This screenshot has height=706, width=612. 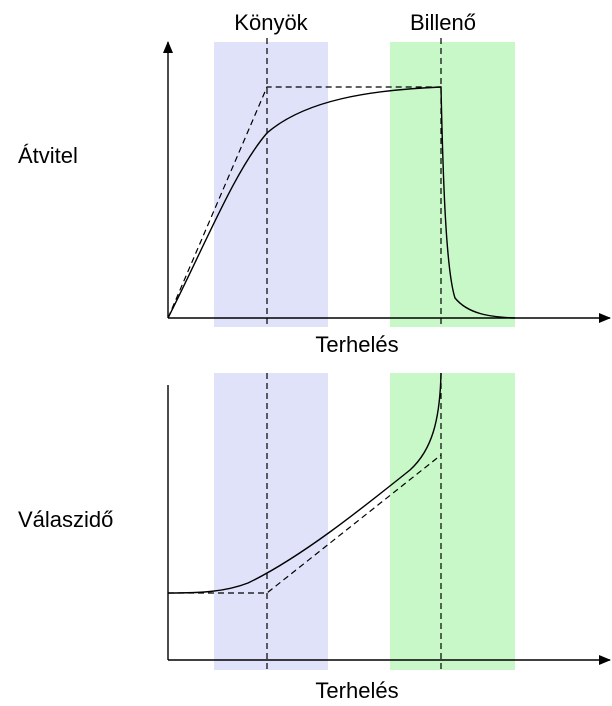 What do you see at coordinates (452, 184) in the screenshot?
I see `cliff-band-top` at bounding box center [452, 184].